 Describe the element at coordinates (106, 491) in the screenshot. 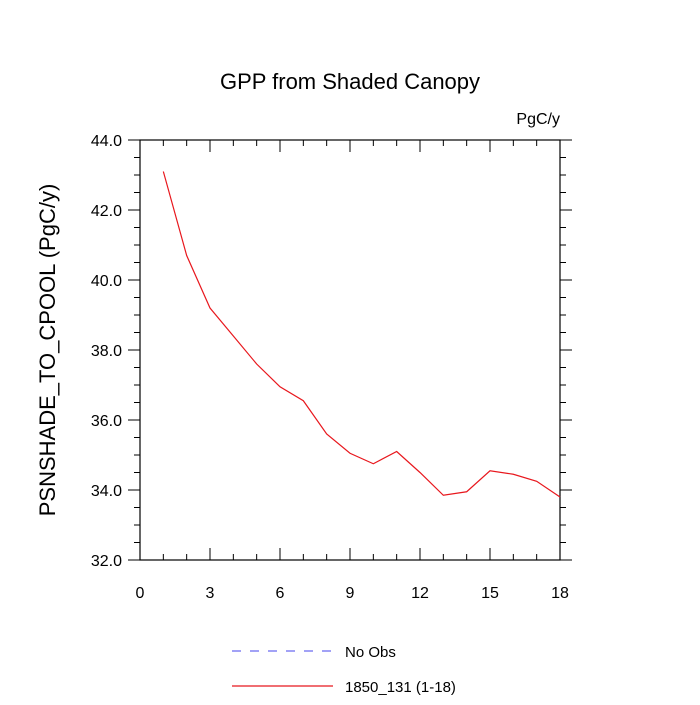

I see `y-tick-label: 34.0` at that location.